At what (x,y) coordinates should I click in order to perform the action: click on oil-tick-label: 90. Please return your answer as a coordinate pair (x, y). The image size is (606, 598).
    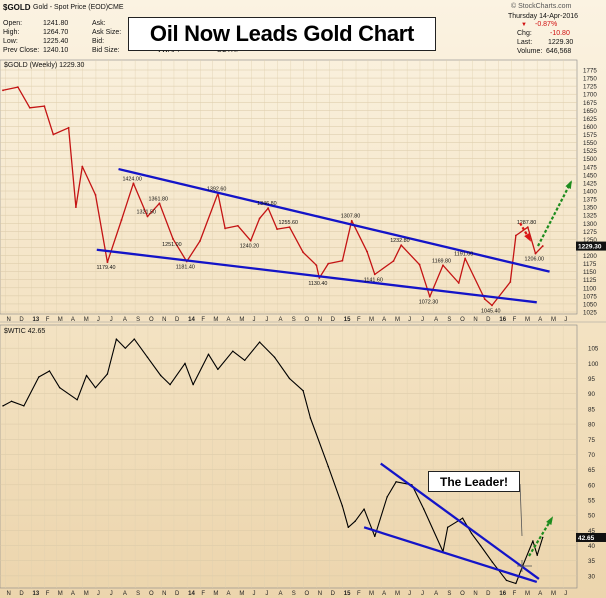
    Looking at the image, I should click on (591, 394).